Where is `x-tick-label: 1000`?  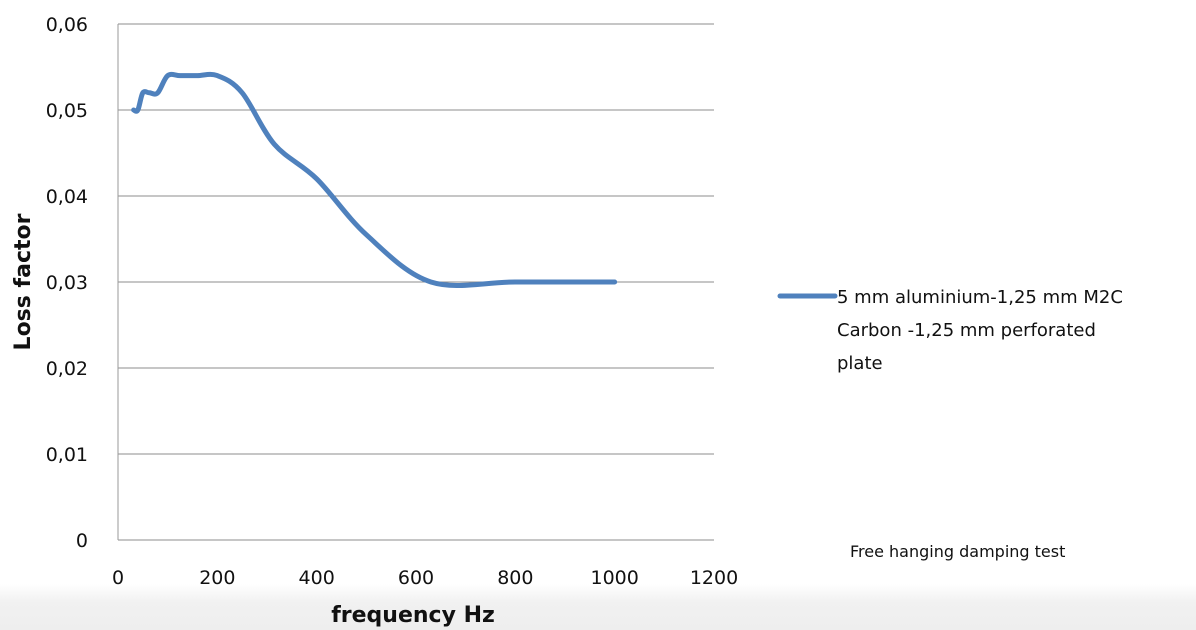 x-tick-label: 1000 is located at coordinates (614, 578).